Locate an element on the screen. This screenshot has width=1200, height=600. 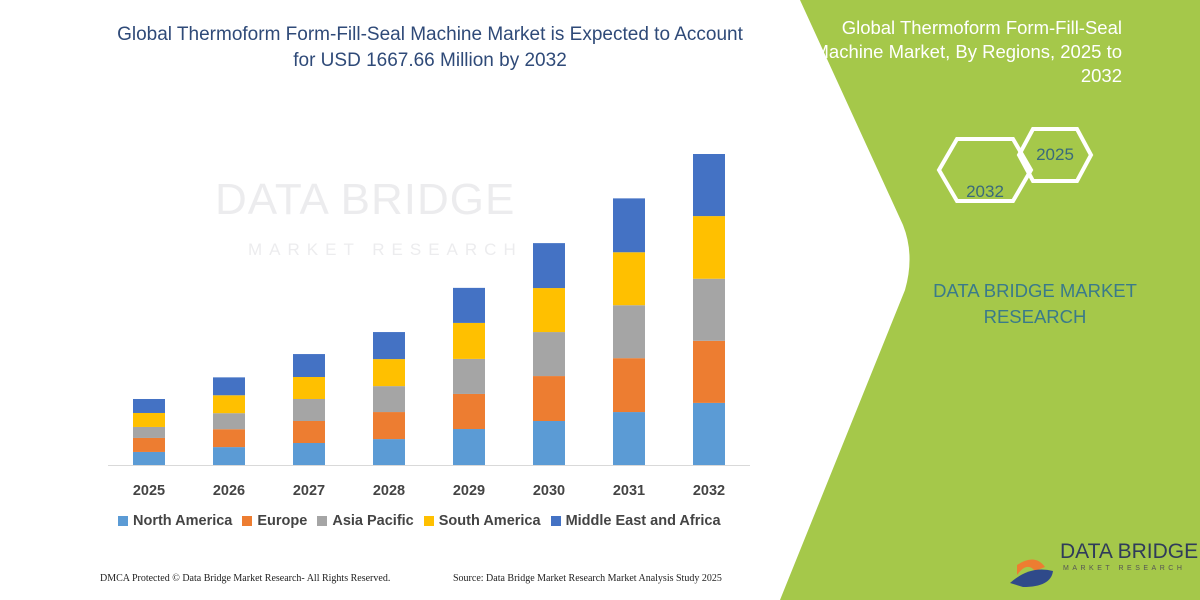
bar-segment-2029-north-america is located at coordinates (469, 447).